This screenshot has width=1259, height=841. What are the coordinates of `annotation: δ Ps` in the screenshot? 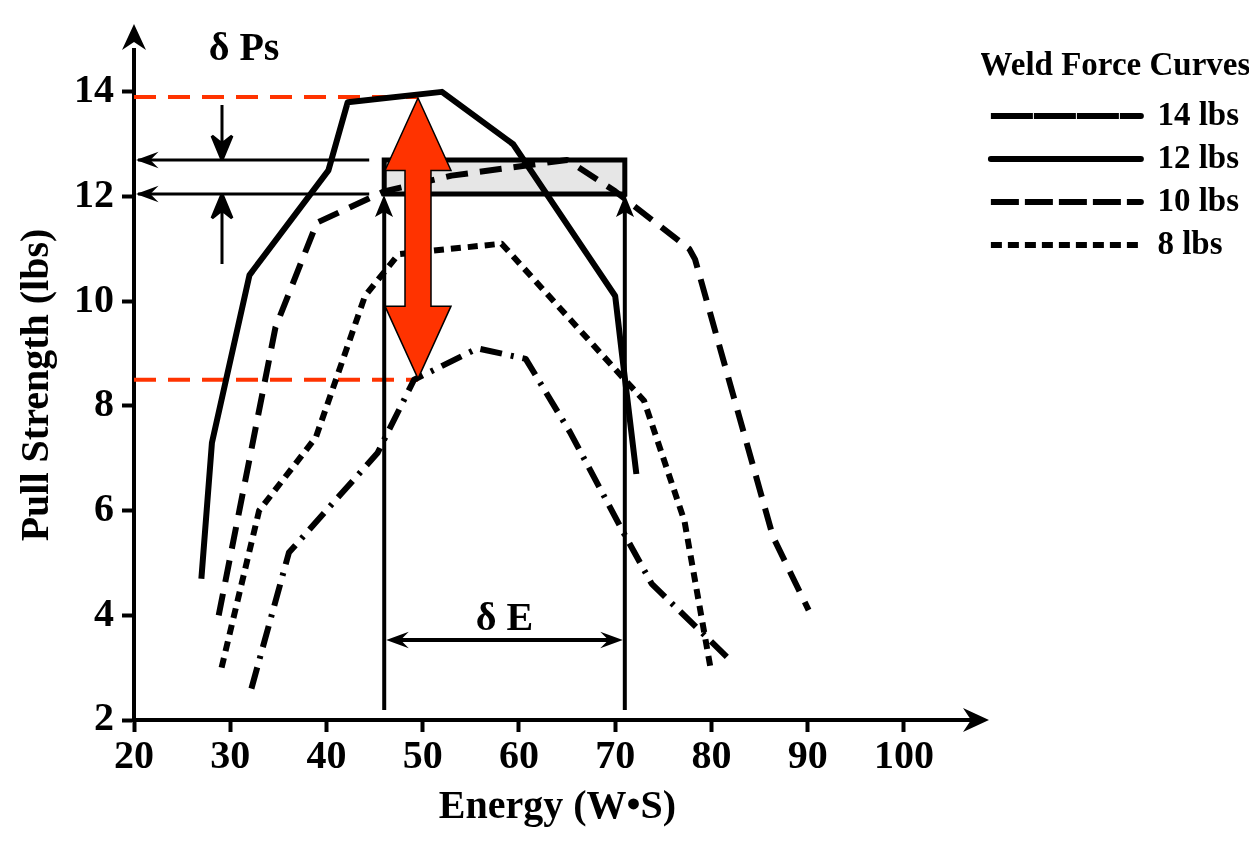 It's located at (244, 47).